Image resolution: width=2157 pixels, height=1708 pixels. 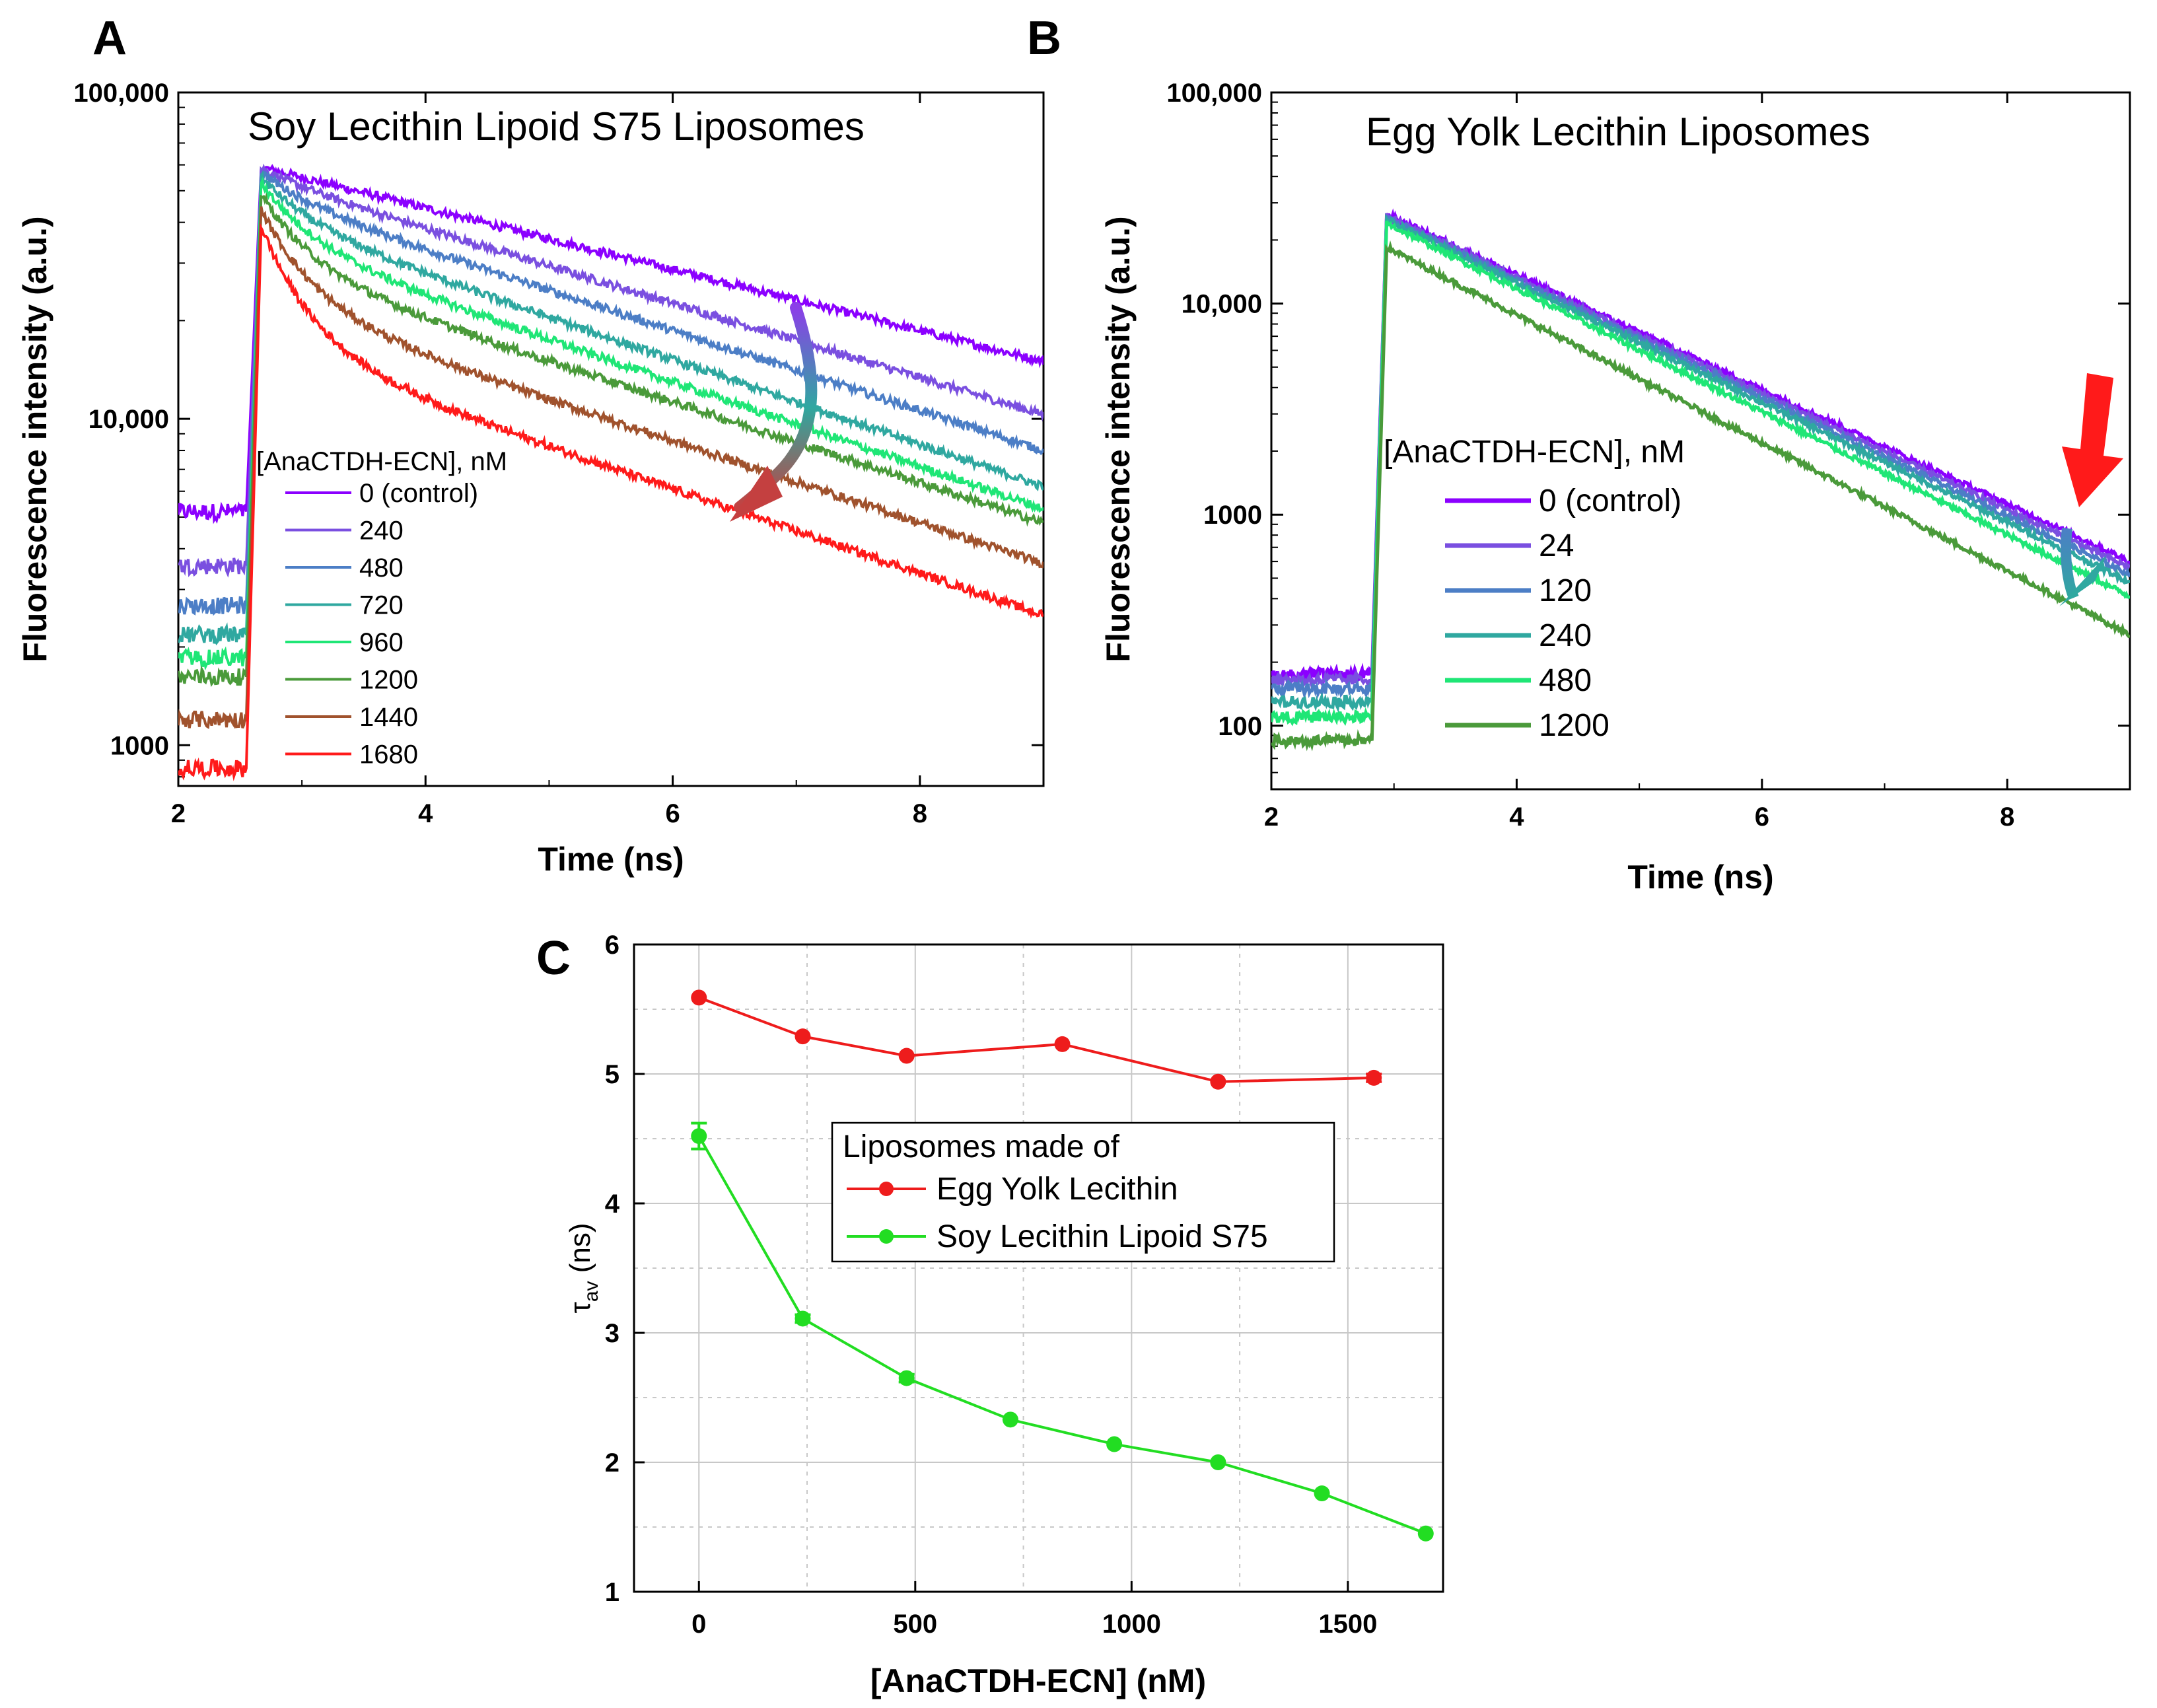 I want to click on panel-a-legend-title: [AnaCTDH-ECN], nM, so click(x=381, y=462).